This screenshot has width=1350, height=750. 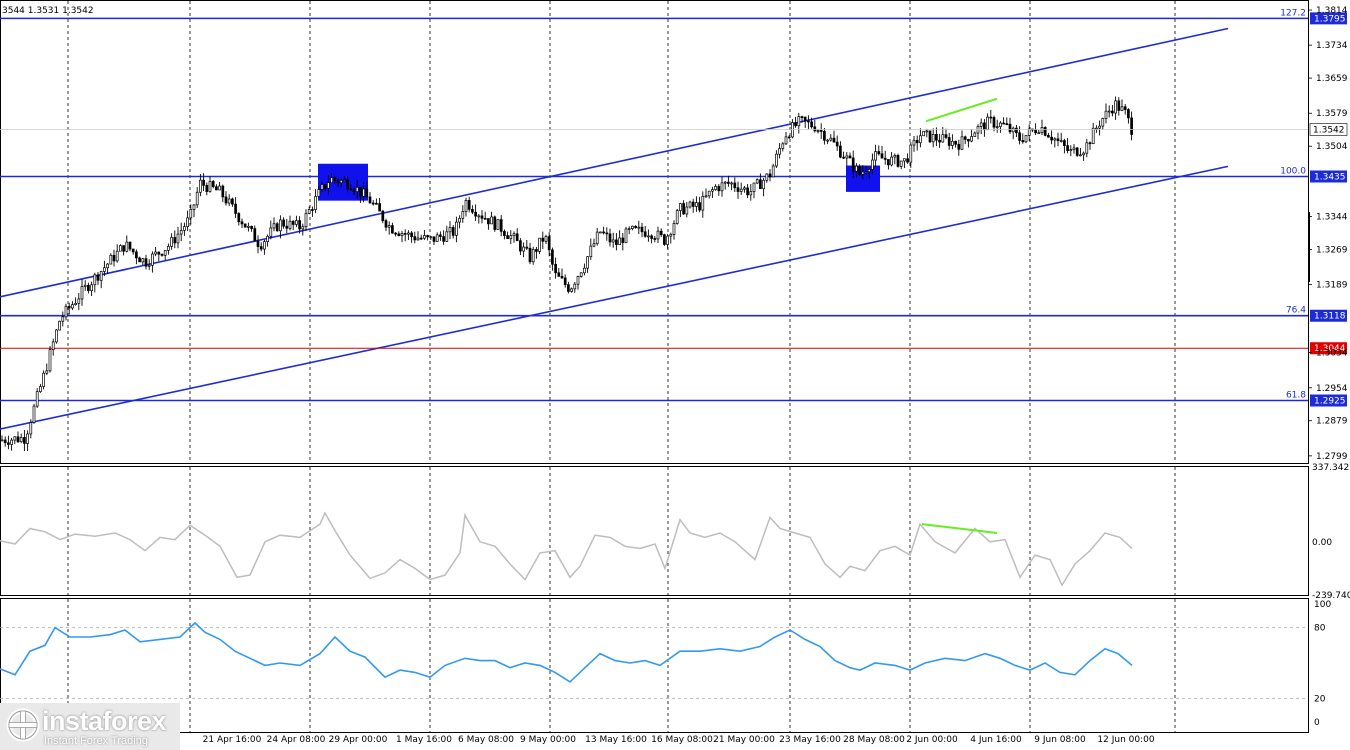 What do you see at coordinates (566, 652) in the screenshot?
I see `rsi-line` at bounding box center [566, 652].